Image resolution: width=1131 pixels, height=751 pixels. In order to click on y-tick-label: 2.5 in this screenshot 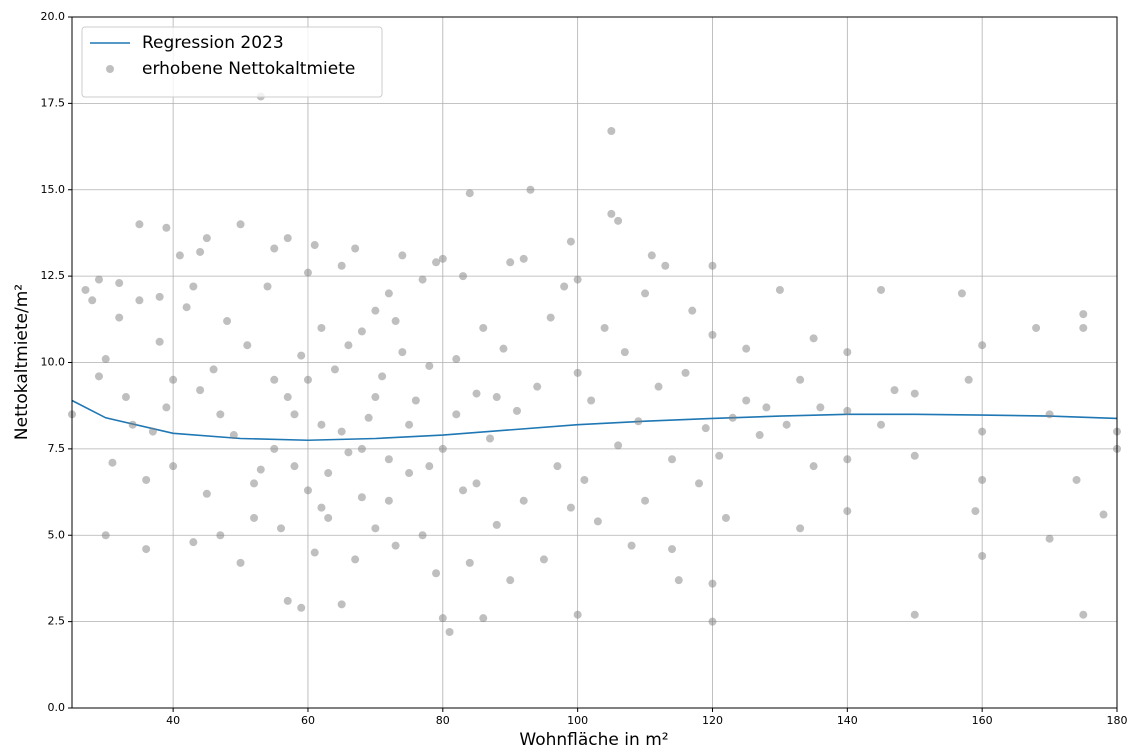, I will do `click(57, 621)`.